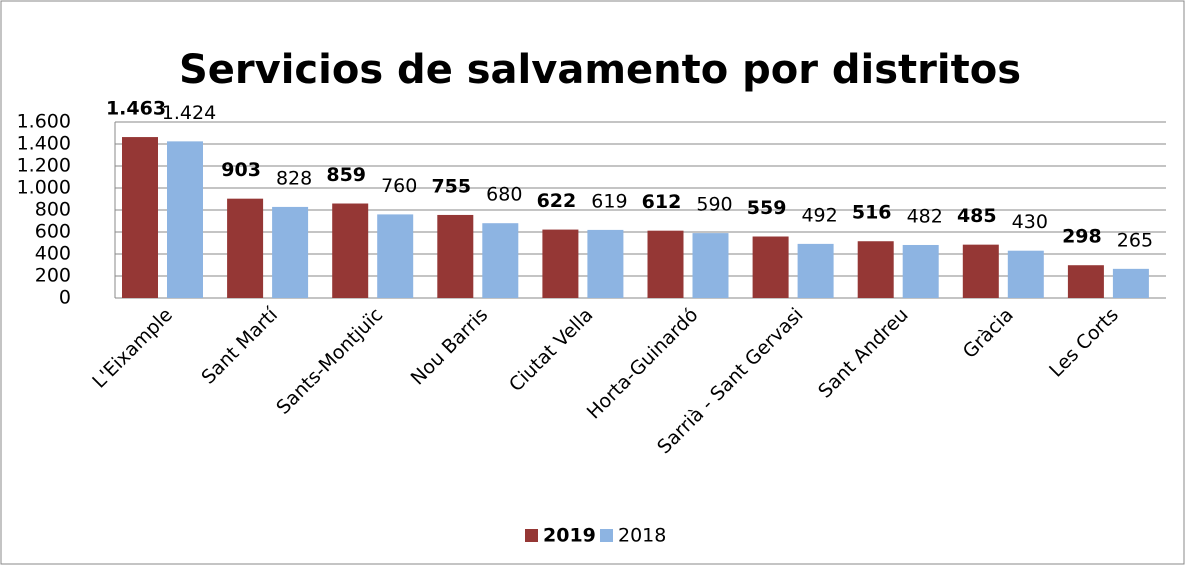 This screenshot has height=566, width=1186. What do you see at coordinates (977, 216) in the screenshot?
I see `data-label: 485` at bounding box center [977, 216].